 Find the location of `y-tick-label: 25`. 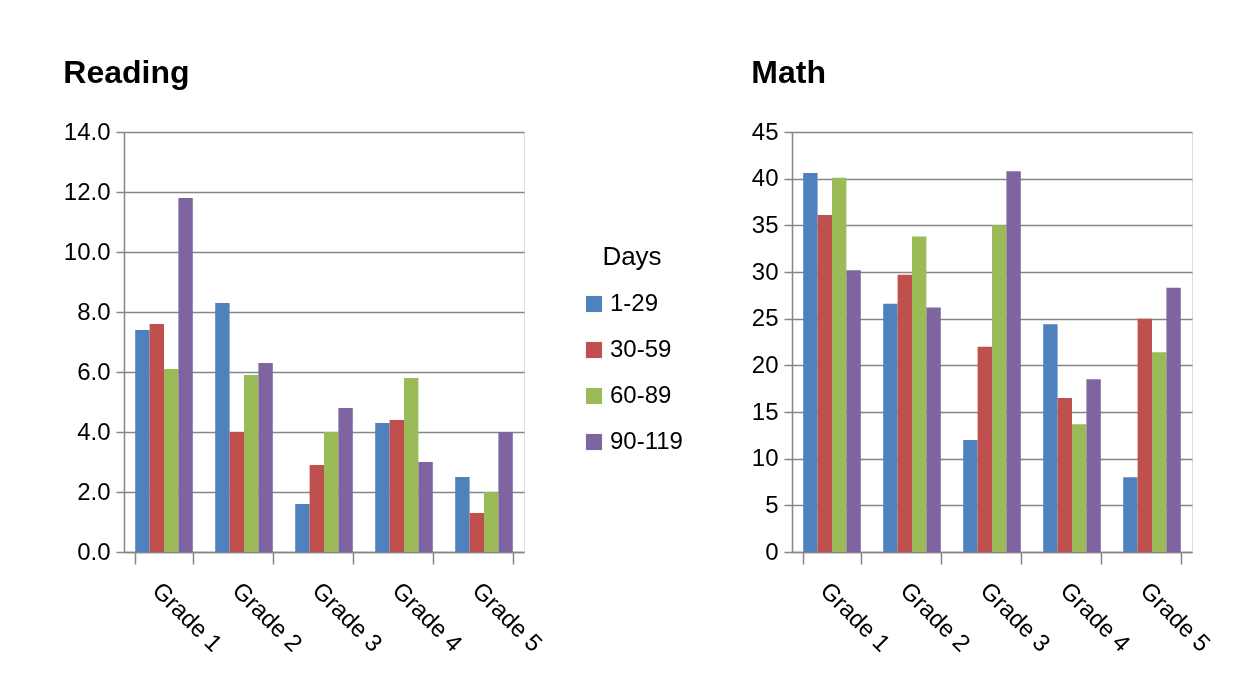

y-tick-label: 25 is located at coordinates (765, 318).